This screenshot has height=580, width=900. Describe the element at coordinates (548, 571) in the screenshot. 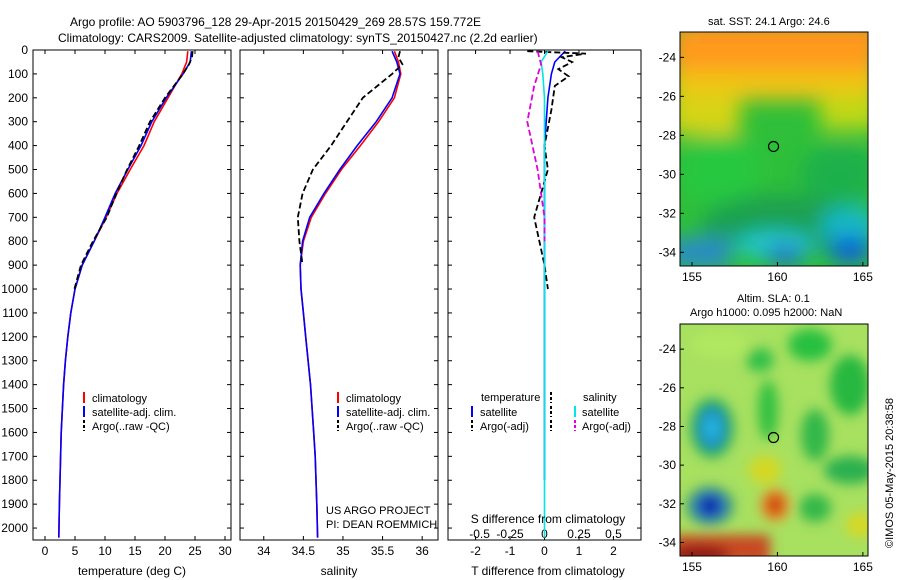

I see `t-difference-xlabel: T difference from climatology` at that location.